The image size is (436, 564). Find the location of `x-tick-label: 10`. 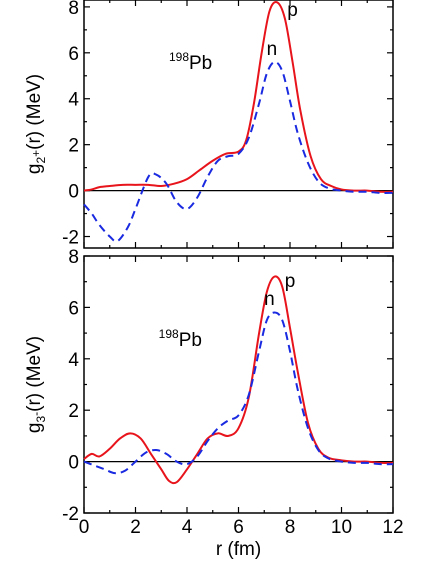

x-tick-label: 10 is located at coordinates (341, 527).